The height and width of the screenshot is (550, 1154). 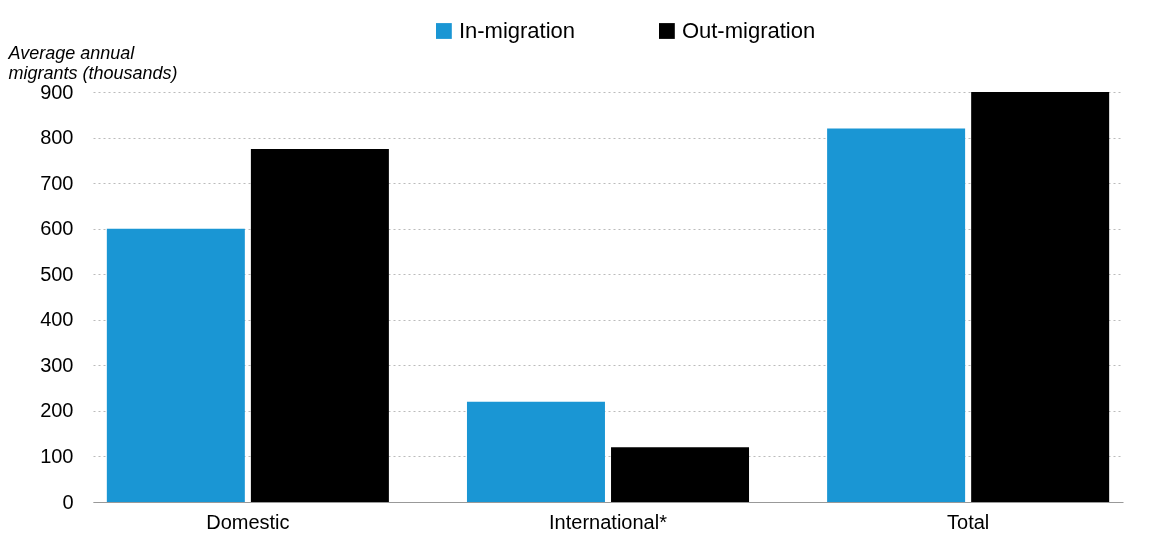 I want to click on y-tick-label: 700, so click(x=57, y=182).